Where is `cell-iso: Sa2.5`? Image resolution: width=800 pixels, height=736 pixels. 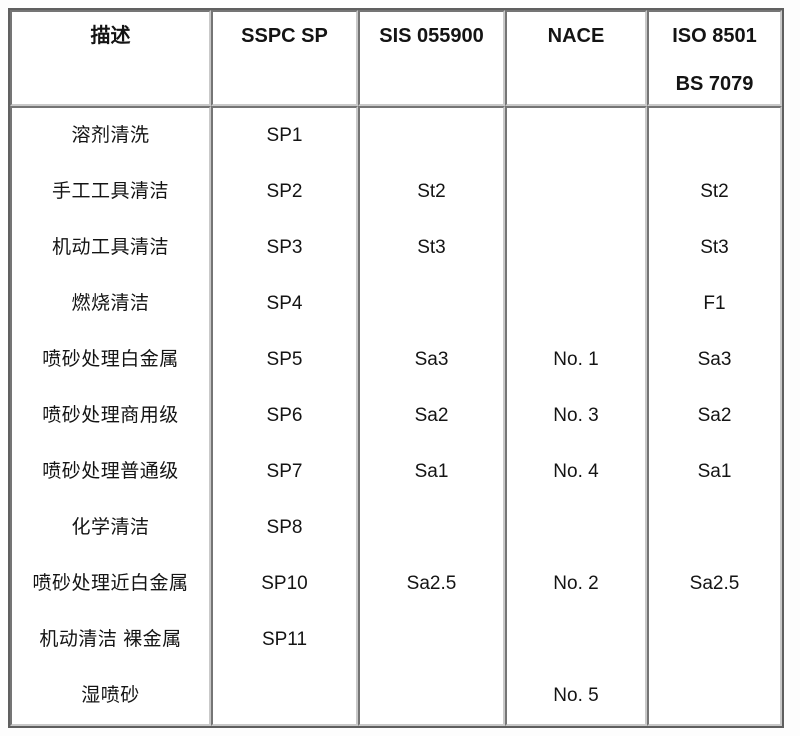
cell-iso: Sa2.5 is located at coordinates (714, 583).